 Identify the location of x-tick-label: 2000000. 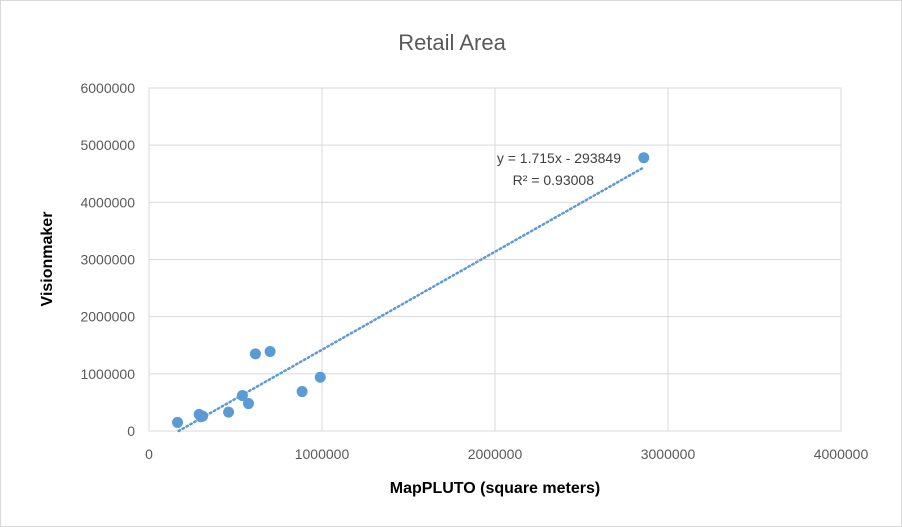
(495, 454).